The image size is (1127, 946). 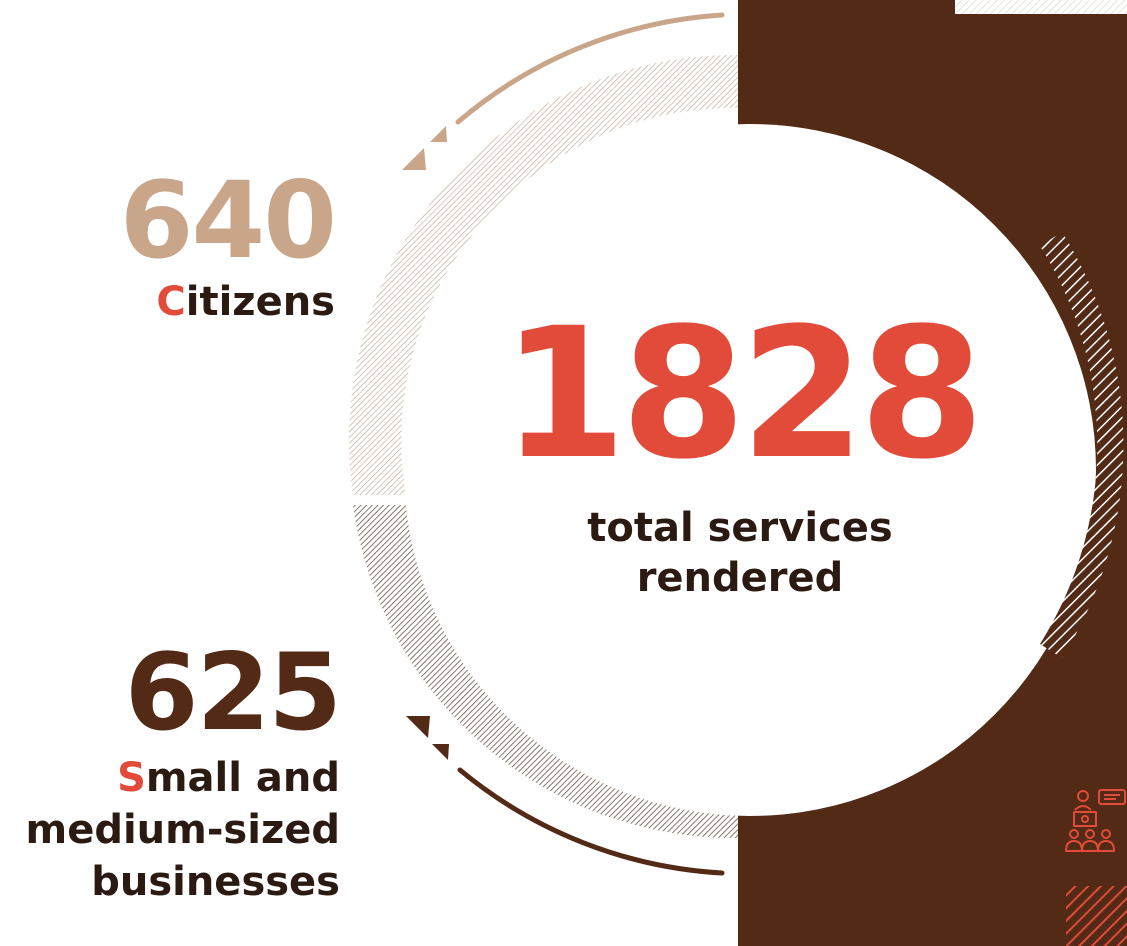 I want to click on smb-stat: 625 Small and medium-sized businesses, so click(x=184, y=769).